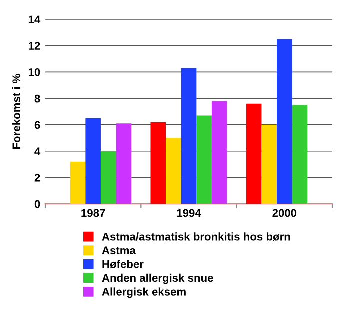 This screenshot has width=350, height=324. I want to click on y-tick-label: 6, so click(37, 125).